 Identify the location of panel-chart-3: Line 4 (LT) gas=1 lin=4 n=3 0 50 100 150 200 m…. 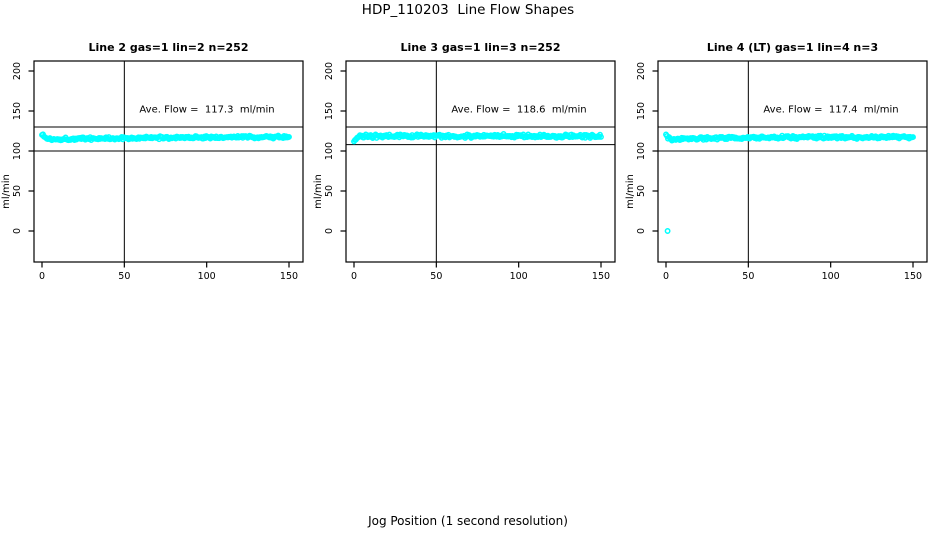
(776, 161).